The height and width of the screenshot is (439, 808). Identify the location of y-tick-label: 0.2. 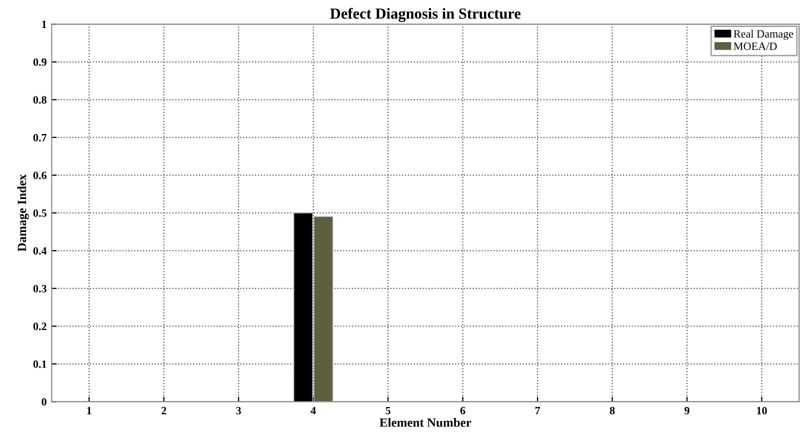
(39, 326).